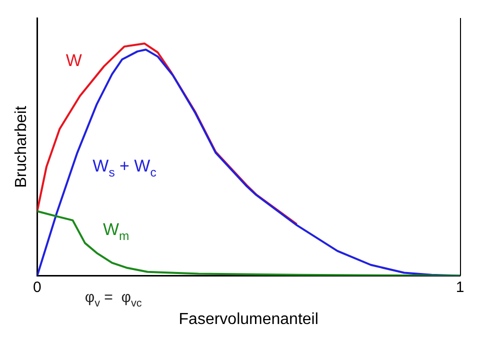 Image resolution: width=500 pixels, height=337 pixels. What do you see at coordinates (21, 146) in the screenshot?
I see `y-axis-title: Brucharbeit` at bounding box center [21, 146].